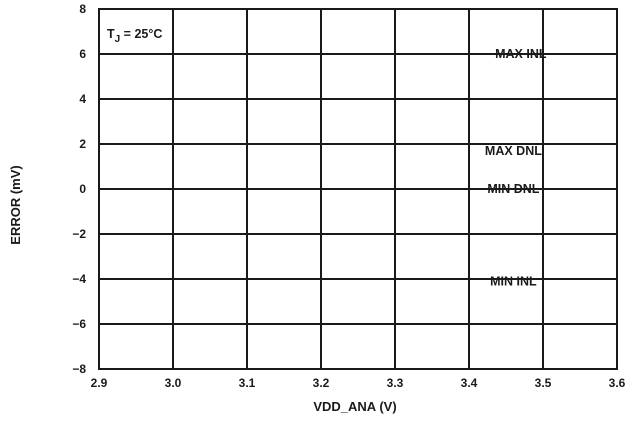 This screenshot has width=644, height=423. What do you see at coordinates (82, 99) in the screenshot?
I see `y-tick-label: 4` at bounding box center [82, 99].